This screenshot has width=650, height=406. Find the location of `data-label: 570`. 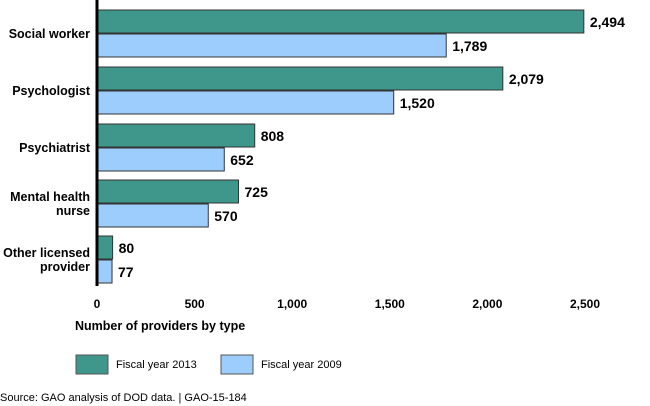

data-label: 570 is located at coordinates (226, 216).